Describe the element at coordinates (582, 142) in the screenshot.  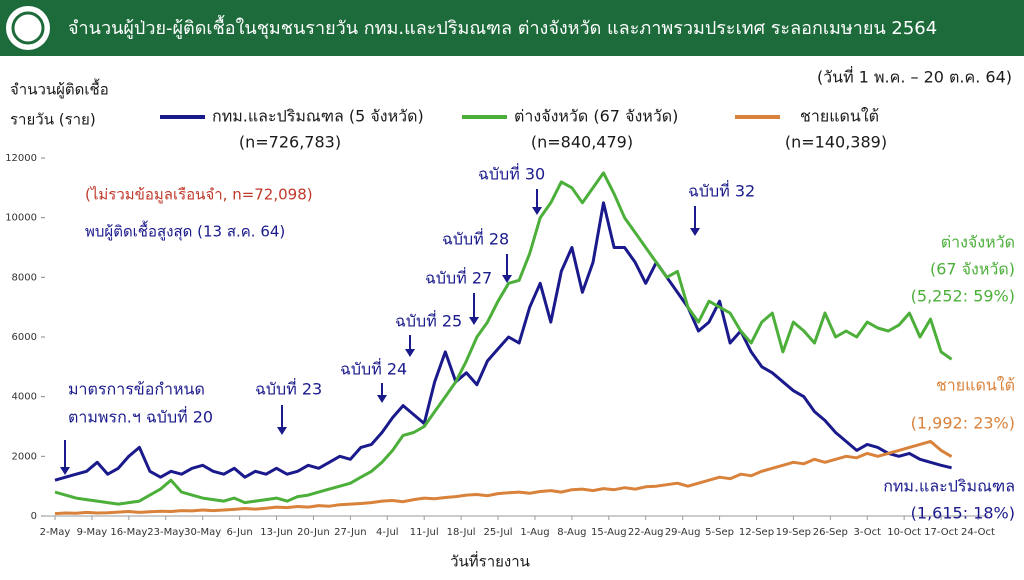
I see `legend-n: (n=840,479)` at that location.